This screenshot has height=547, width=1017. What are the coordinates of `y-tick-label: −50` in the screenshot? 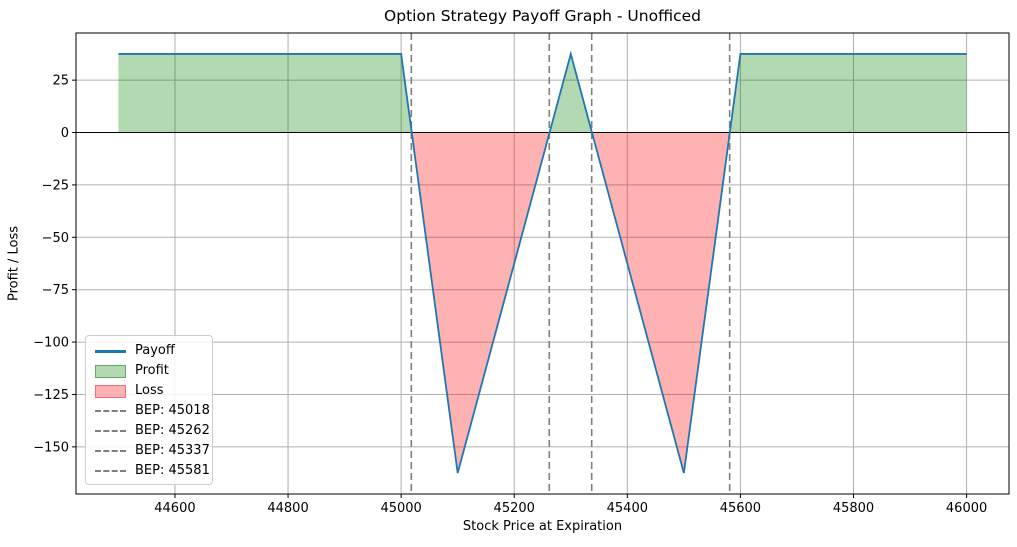 It's located at (55, 238).